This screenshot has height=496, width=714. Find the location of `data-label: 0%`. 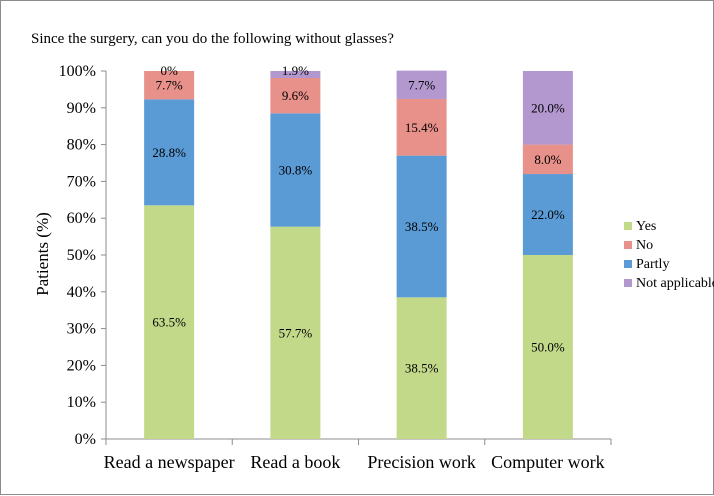

data-label: 0% is located at coordinates (169, 70).